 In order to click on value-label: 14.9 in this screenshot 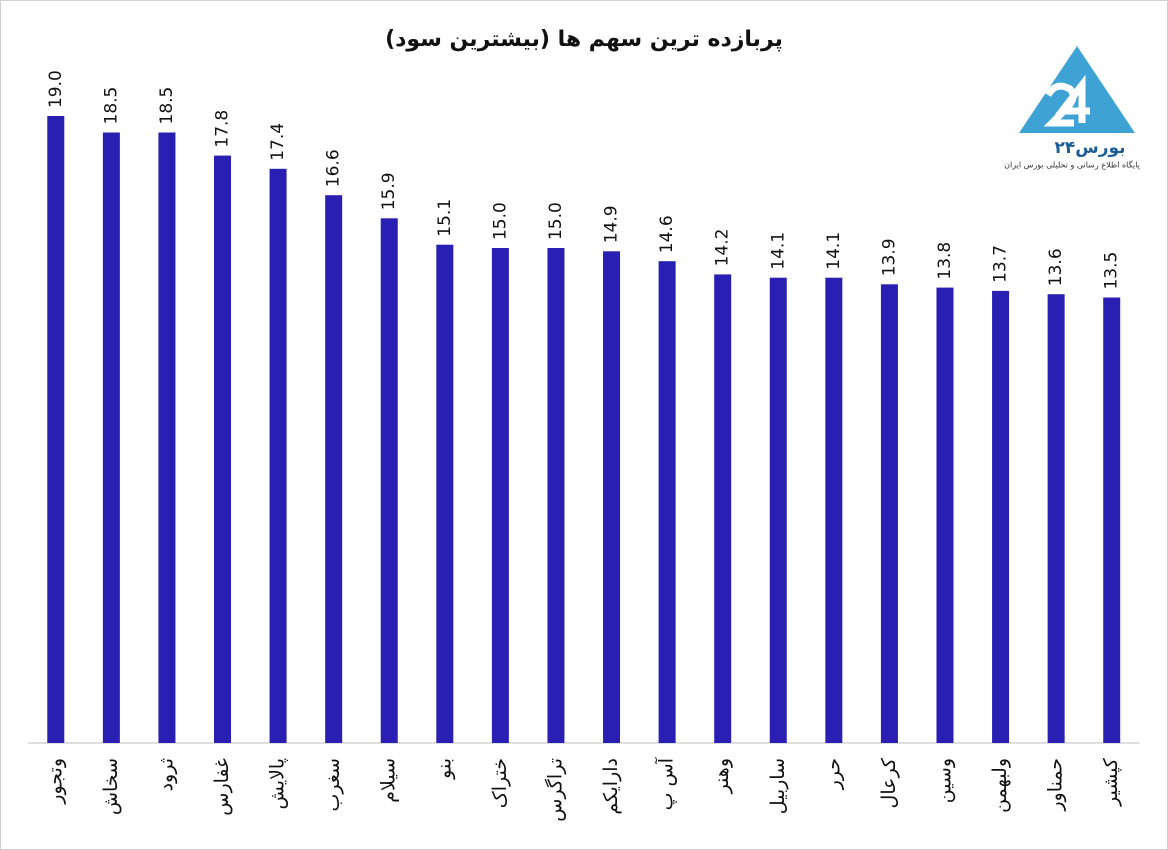, I will do `click(612, 224)`.